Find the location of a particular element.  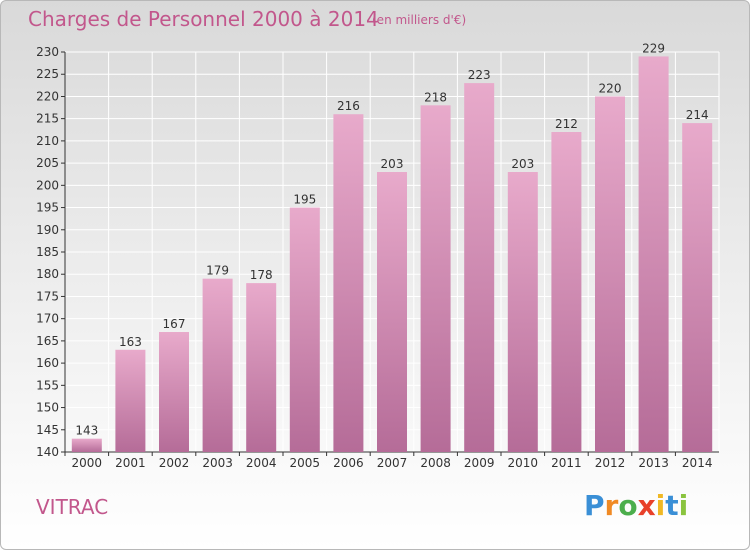

logo-letter: t is located at coordinates (672, 505).